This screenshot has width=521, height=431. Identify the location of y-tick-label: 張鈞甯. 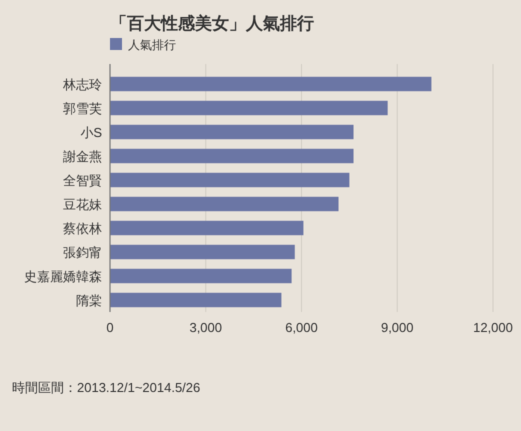
(82, 252).